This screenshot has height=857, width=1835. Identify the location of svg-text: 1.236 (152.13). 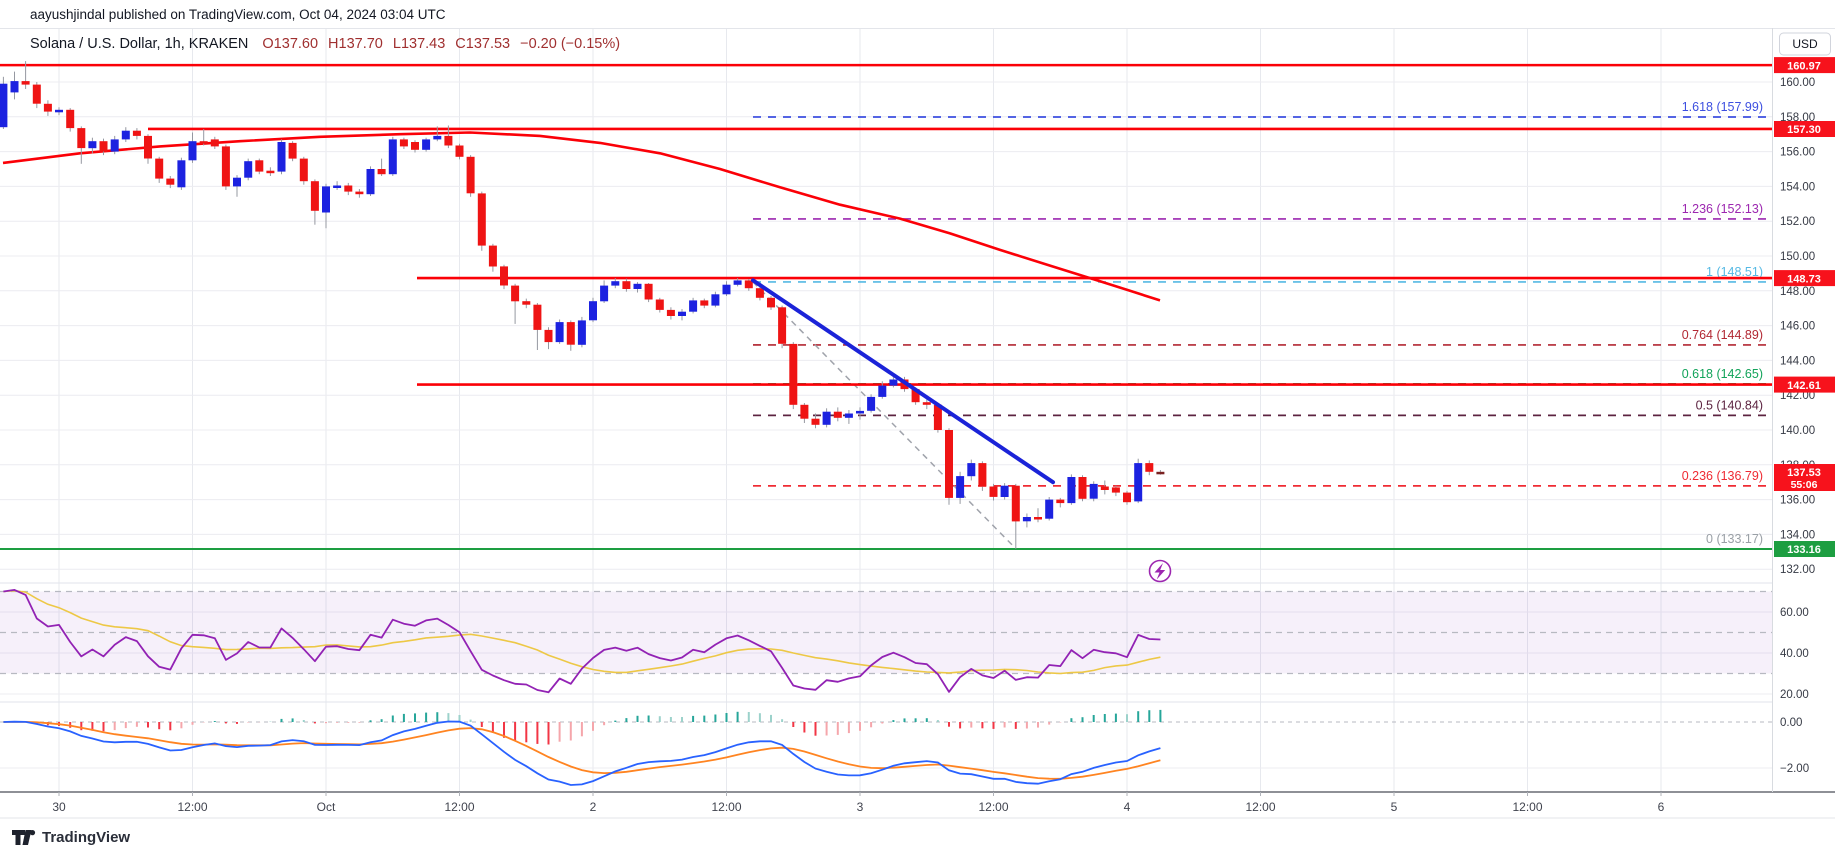
(1722, 209).